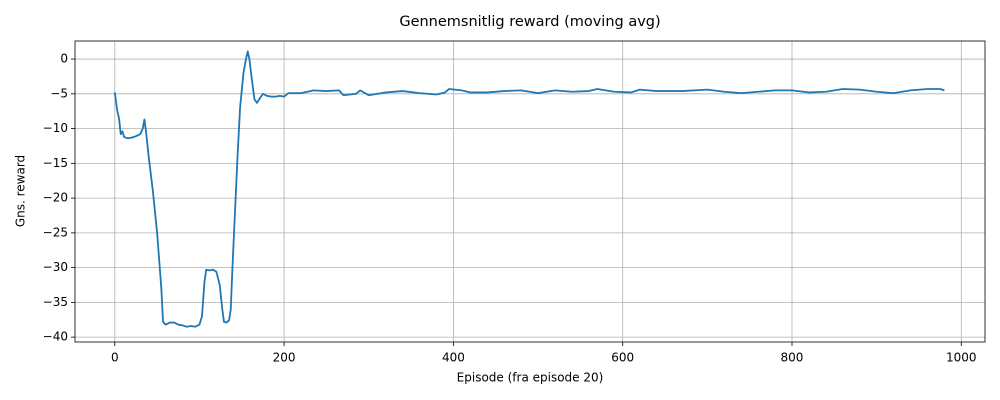 Image resolution: width=1000 pixels, height=400 pixels. Describe the element at coordinates (55, 232) in the screenshot. I see `y-tick-label: −25` at that location.